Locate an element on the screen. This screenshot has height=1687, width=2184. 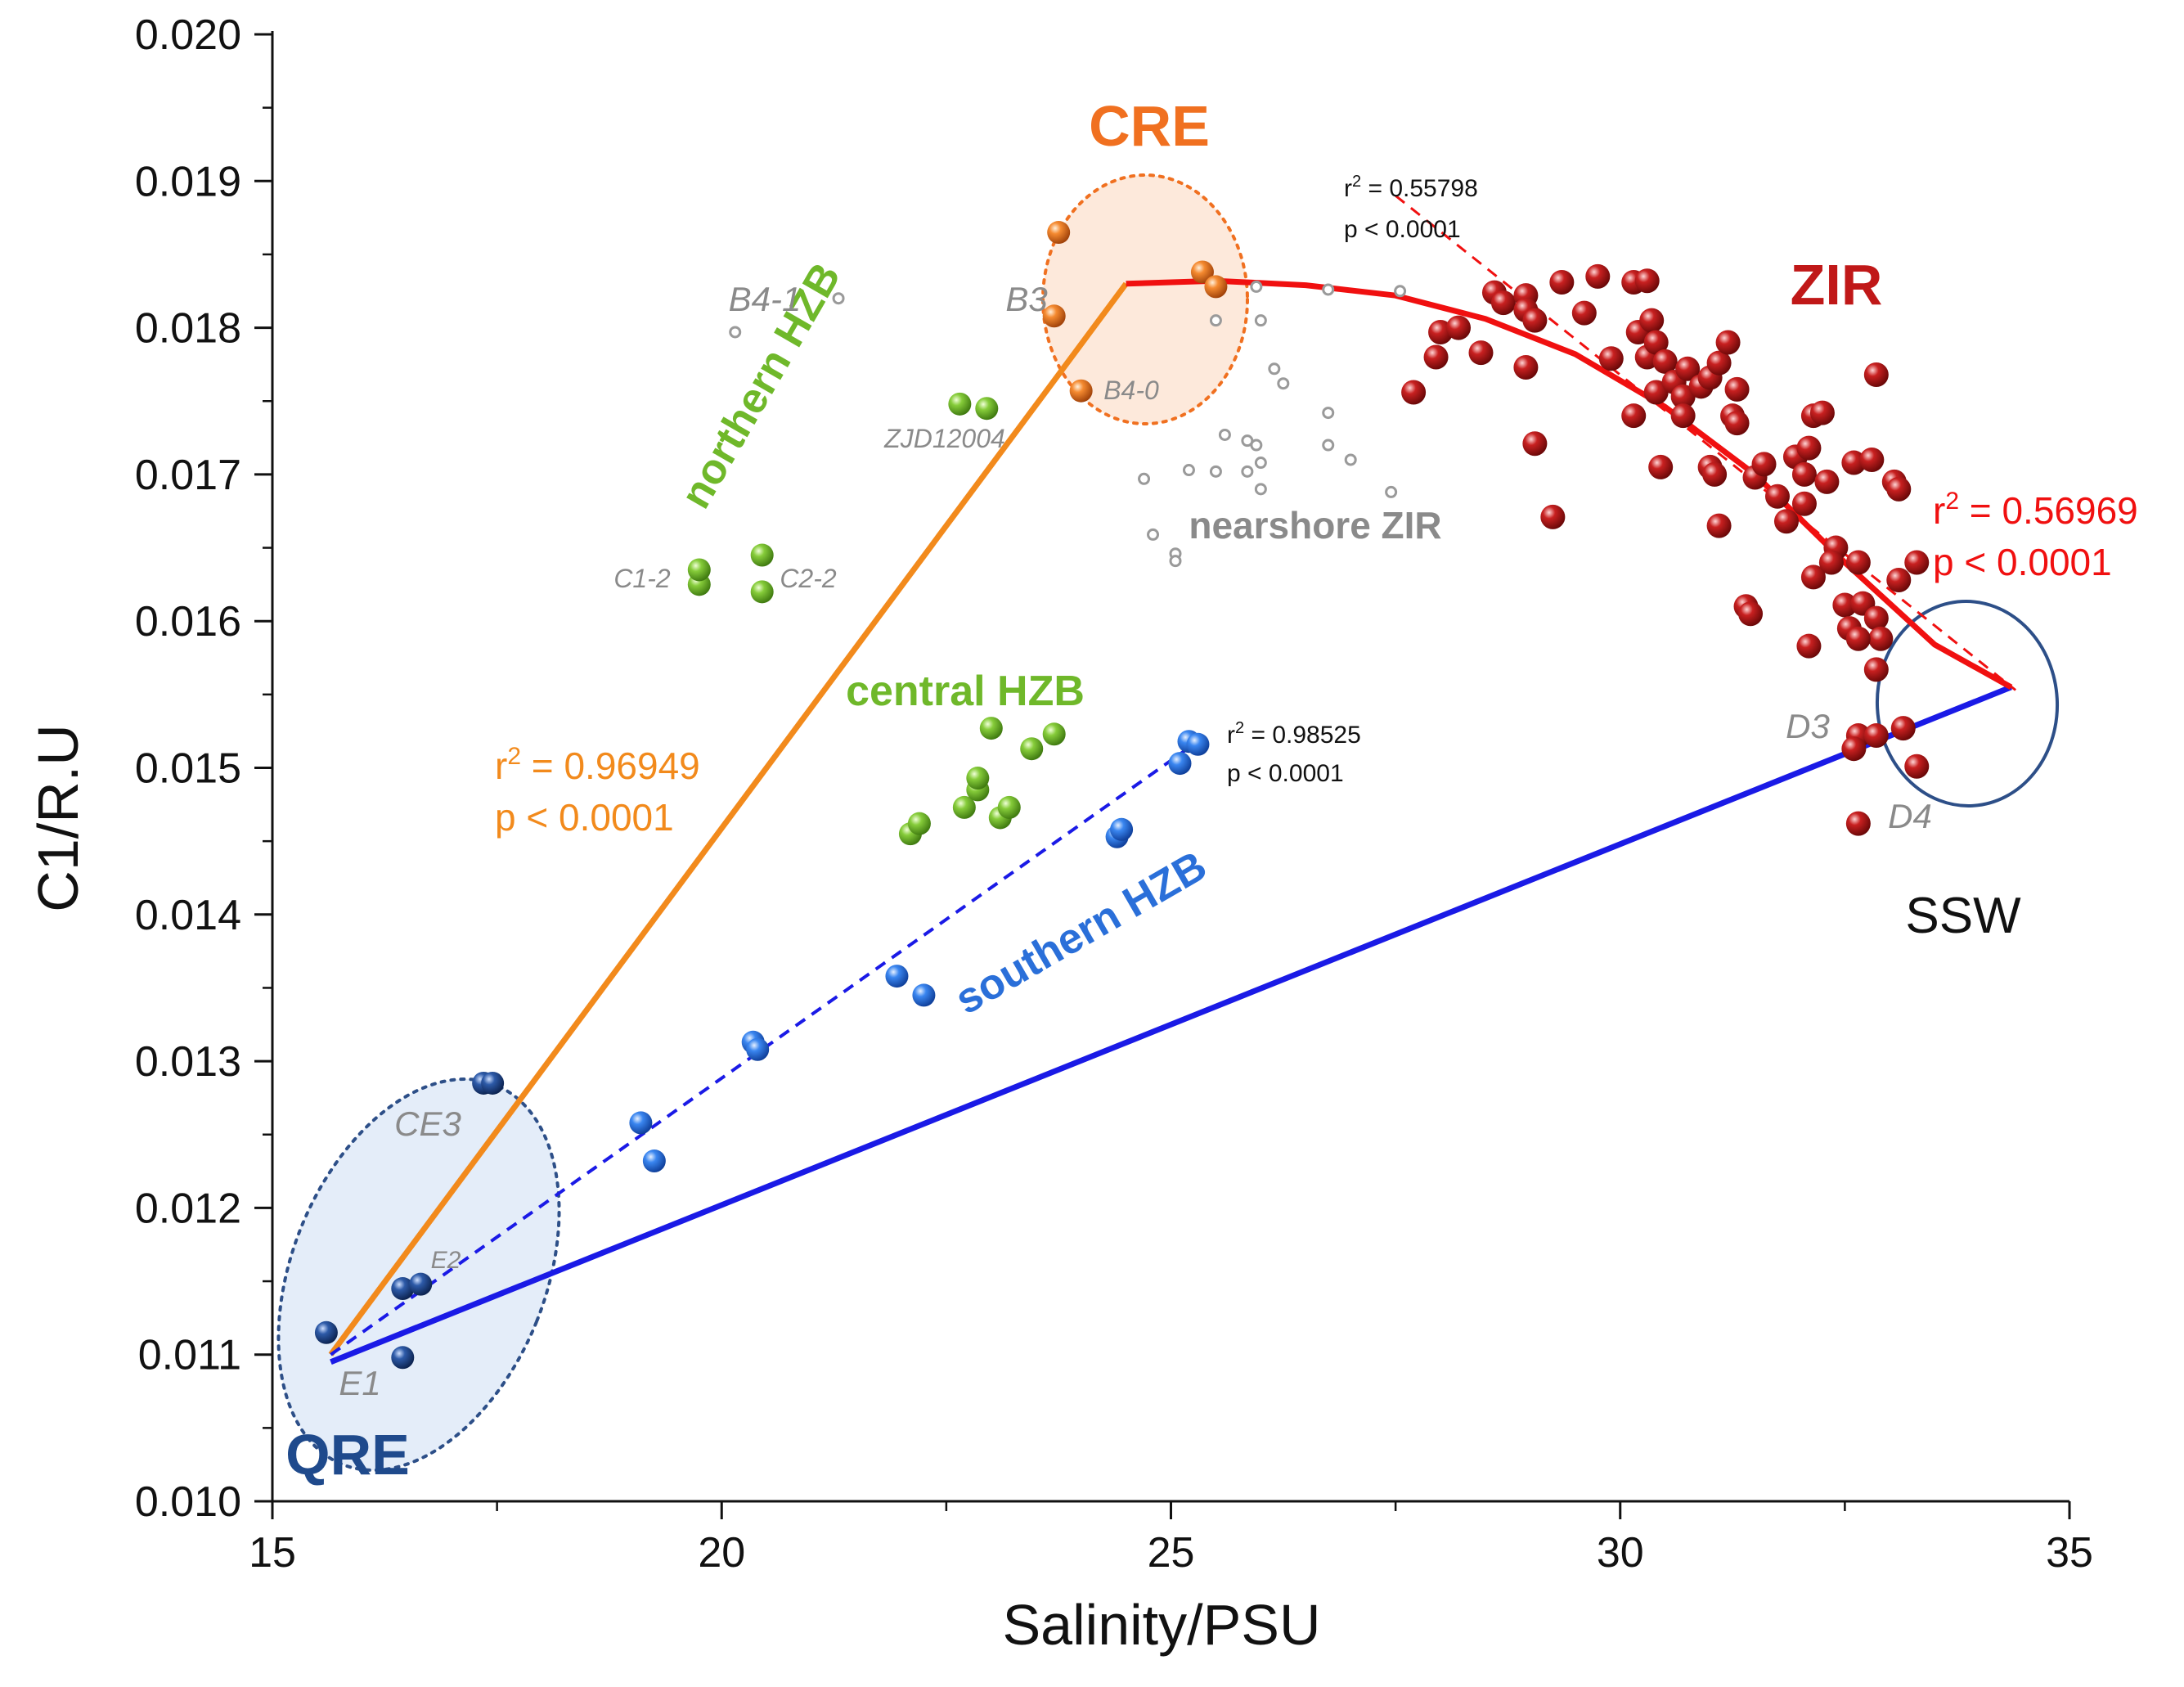
point-label-e2: E2 is located at coordinates (446, 1260).